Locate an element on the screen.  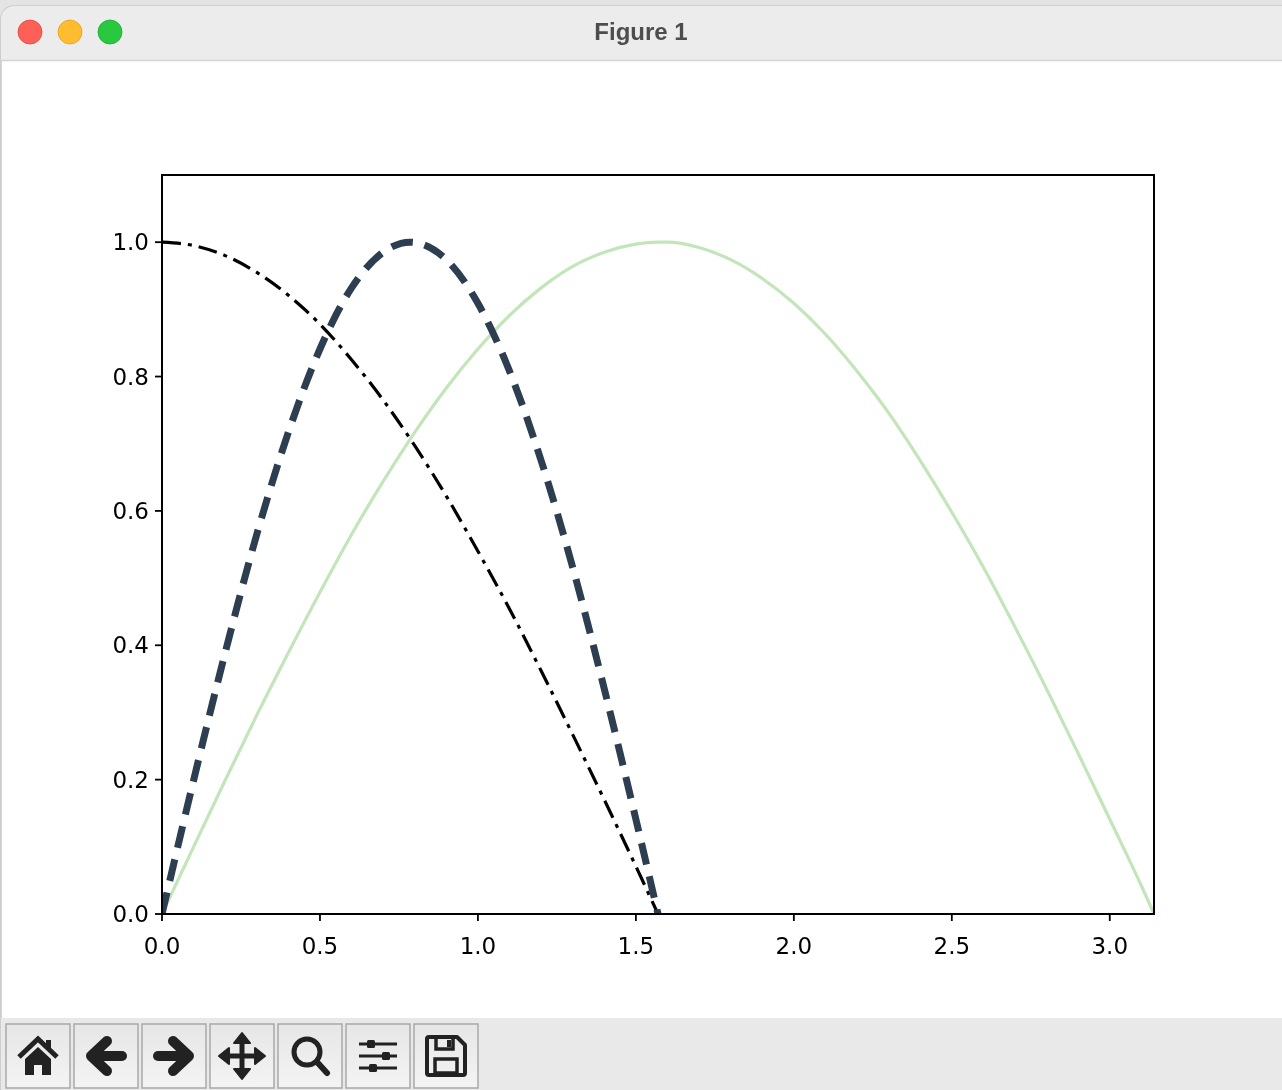
y-tick-label: 1.0 is located at coordinates (130, 242).